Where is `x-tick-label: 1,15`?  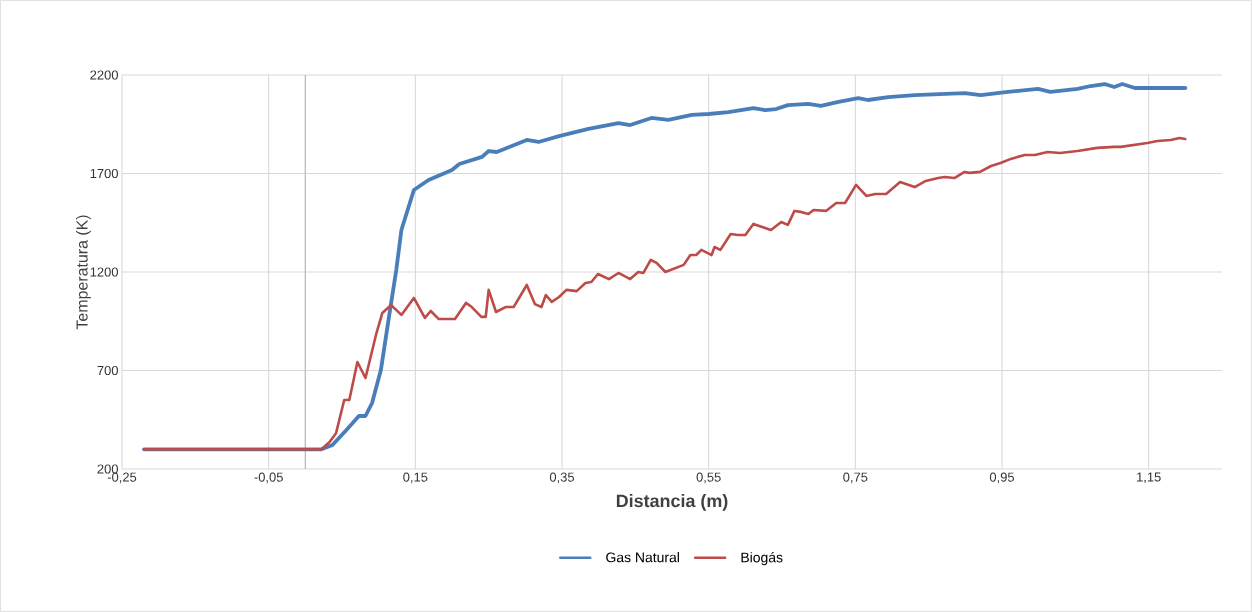
x-tick-label: 1,15 is located at coordinates (1149, 478).